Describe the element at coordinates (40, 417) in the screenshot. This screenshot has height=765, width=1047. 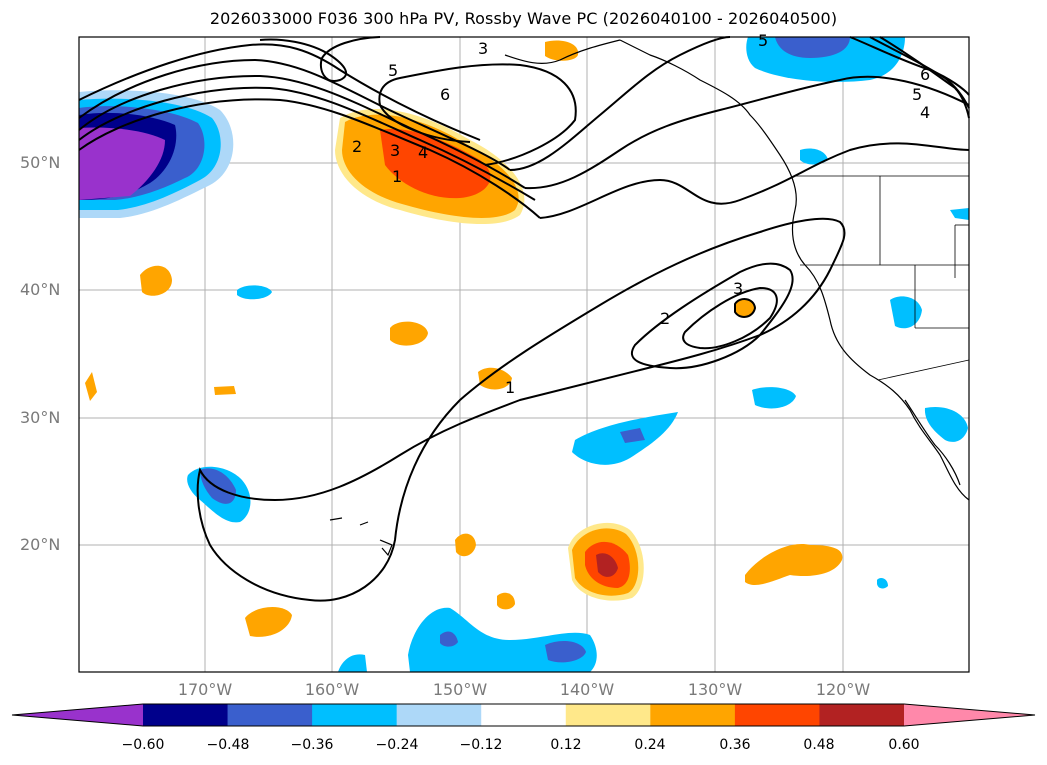
I see `lat-label: 30°N` at that location.